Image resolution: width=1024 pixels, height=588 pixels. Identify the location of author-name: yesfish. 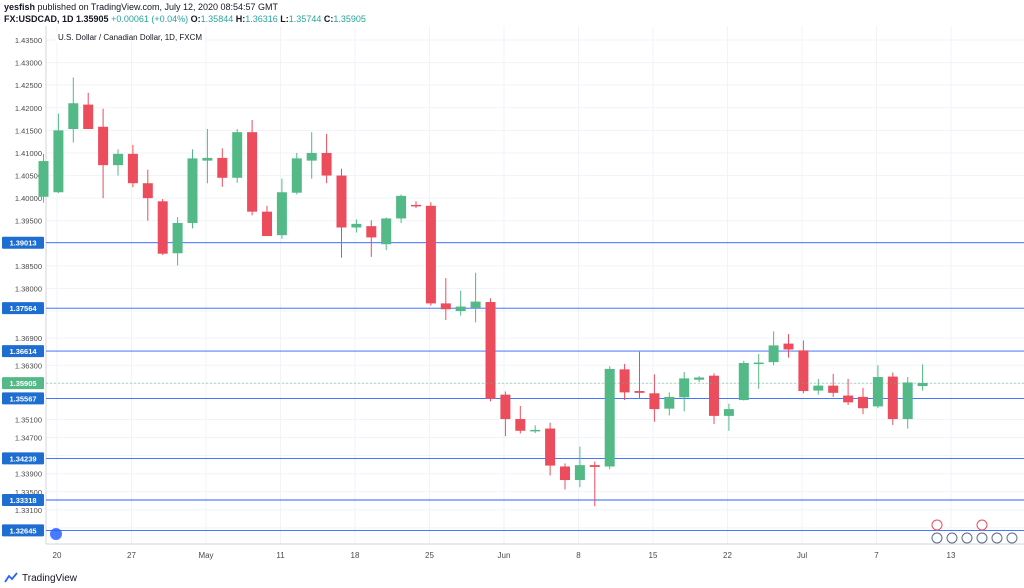
(20, 7).